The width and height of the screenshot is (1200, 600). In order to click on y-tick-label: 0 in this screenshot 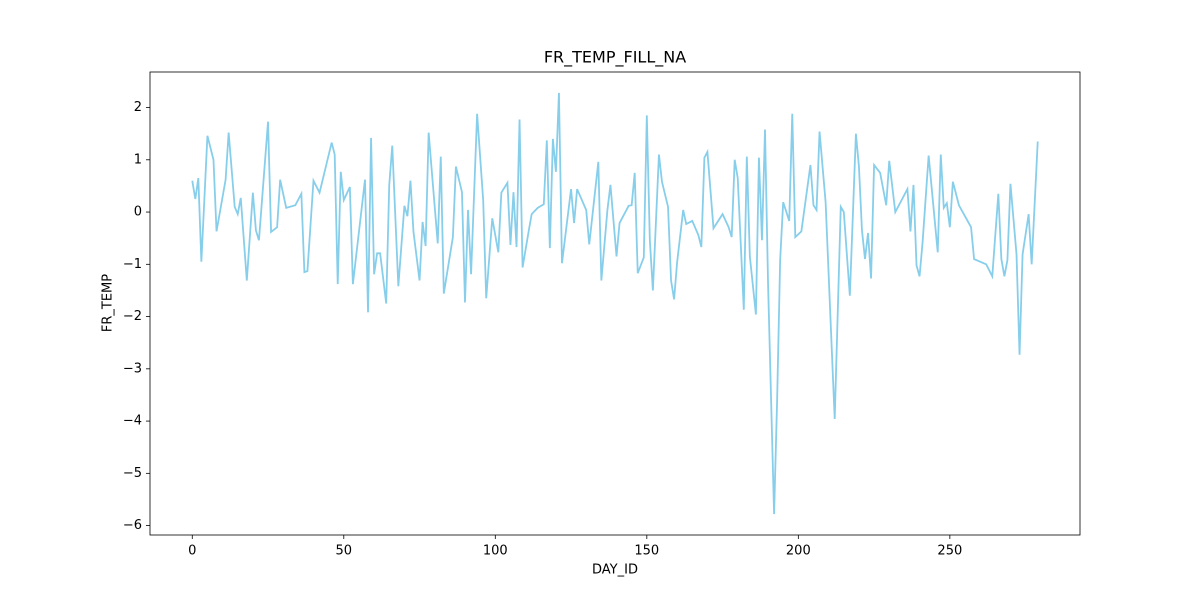, I will do `click(138, 212)`.